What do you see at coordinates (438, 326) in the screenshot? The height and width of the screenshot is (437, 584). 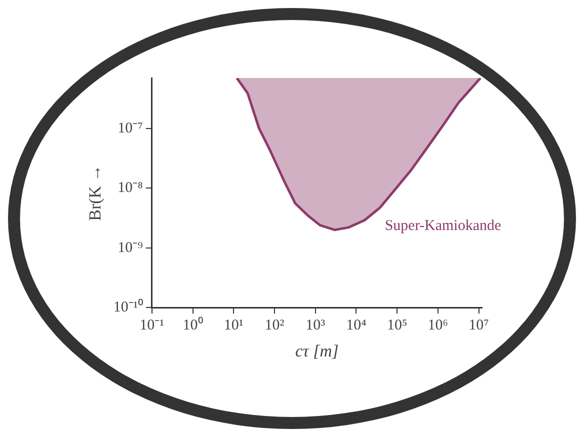 I see `x-tick-label: 10⁶` at bounding box center [438, 326].